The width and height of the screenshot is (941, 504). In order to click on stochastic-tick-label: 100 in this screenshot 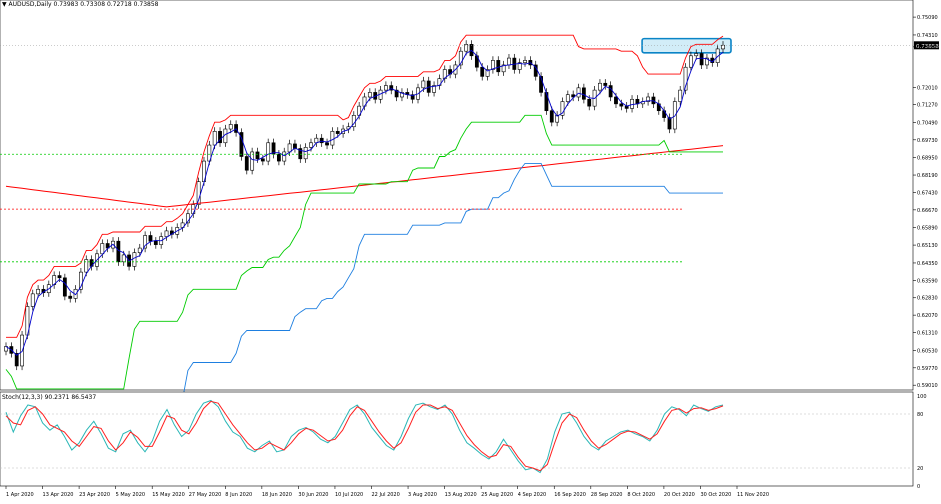, I will do `click(922, 397)`.